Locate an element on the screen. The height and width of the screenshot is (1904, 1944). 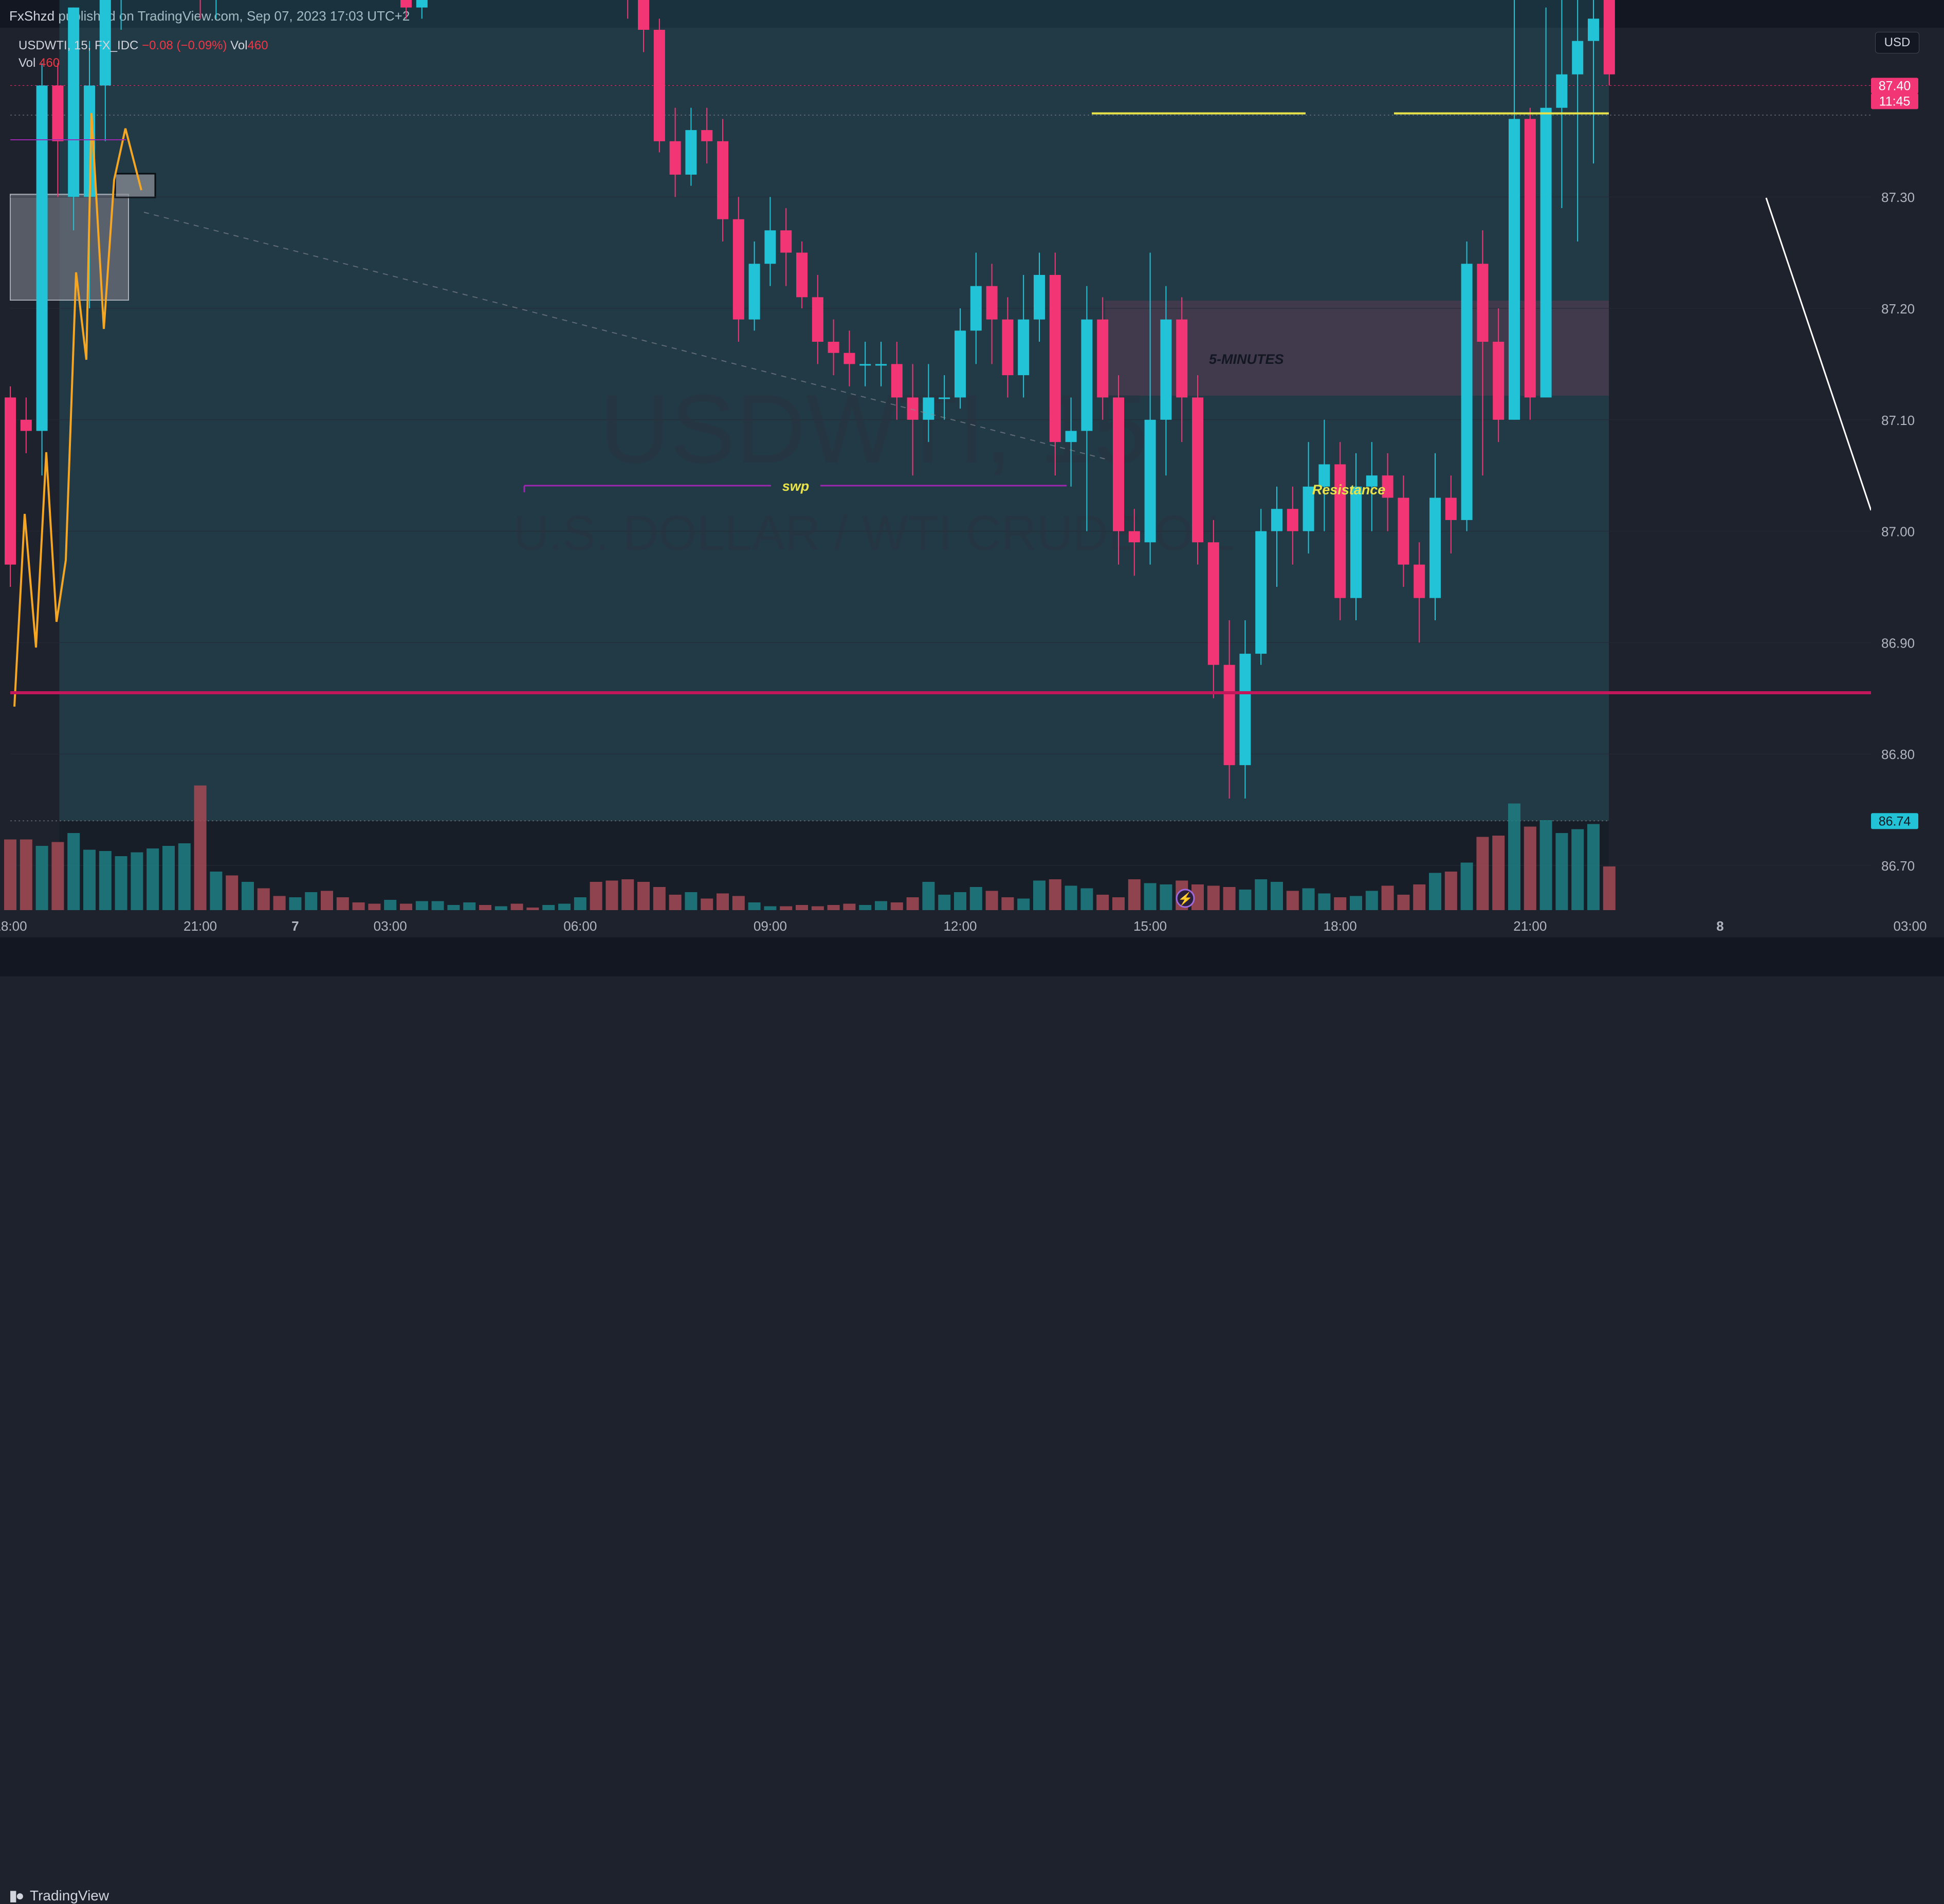
price-badge: 87.40 is located at coordinates (1894, 86).